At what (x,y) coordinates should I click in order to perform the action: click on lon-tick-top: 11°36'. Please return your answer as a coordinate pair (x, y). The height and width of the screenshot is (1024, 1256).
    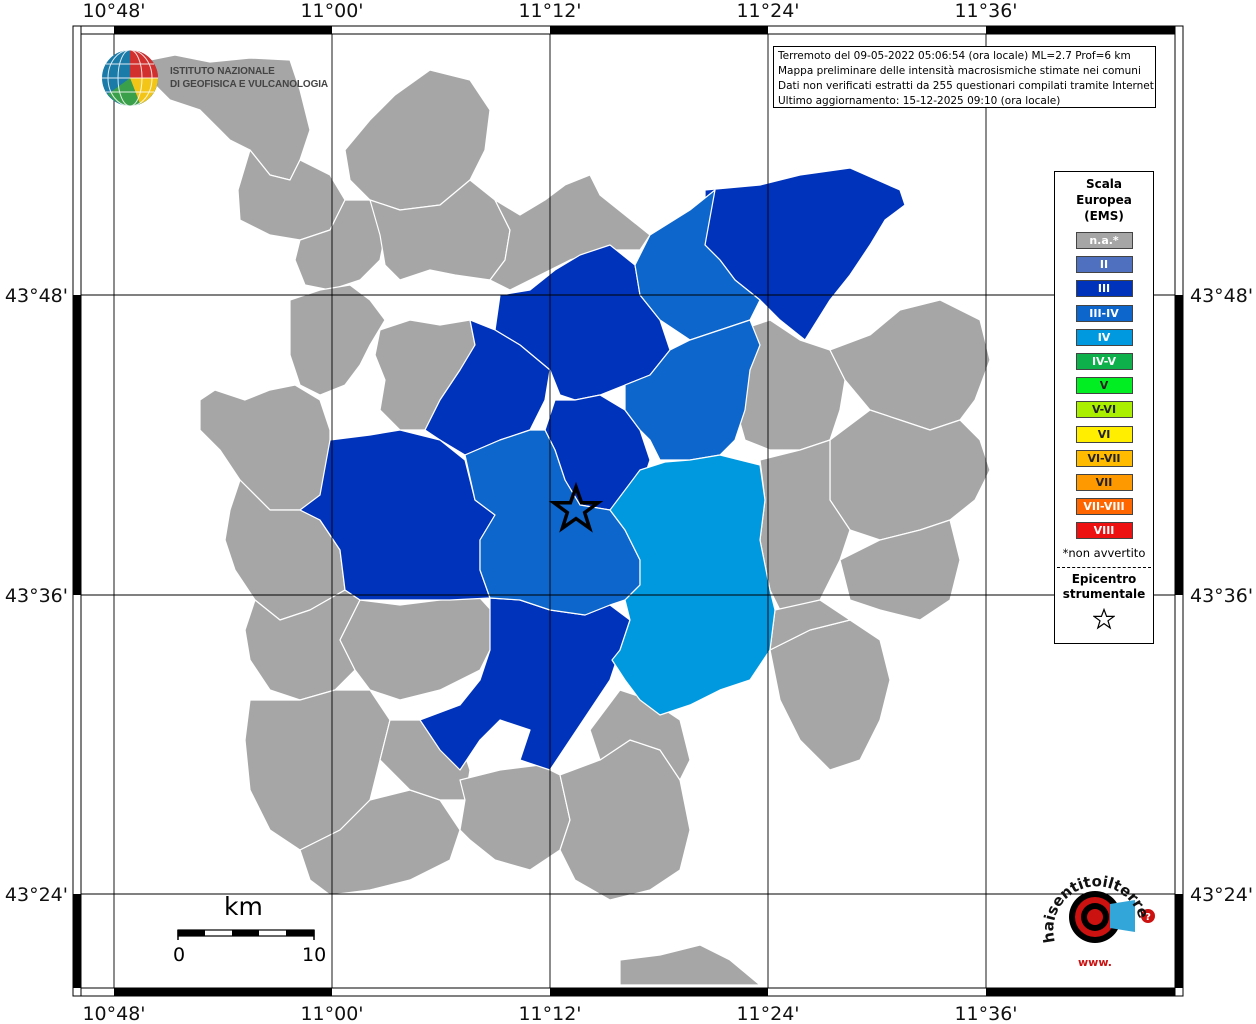
    Looking at the image, I should click on (985, 11).